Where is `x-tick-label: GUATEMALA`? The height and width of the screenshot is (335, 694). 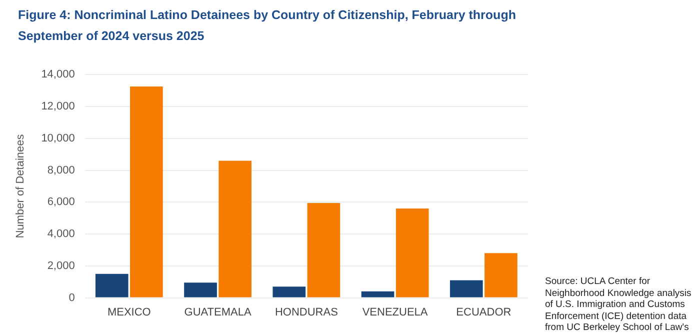
x-tick-label: GUATEMALA is located at coordinates (218, 312).